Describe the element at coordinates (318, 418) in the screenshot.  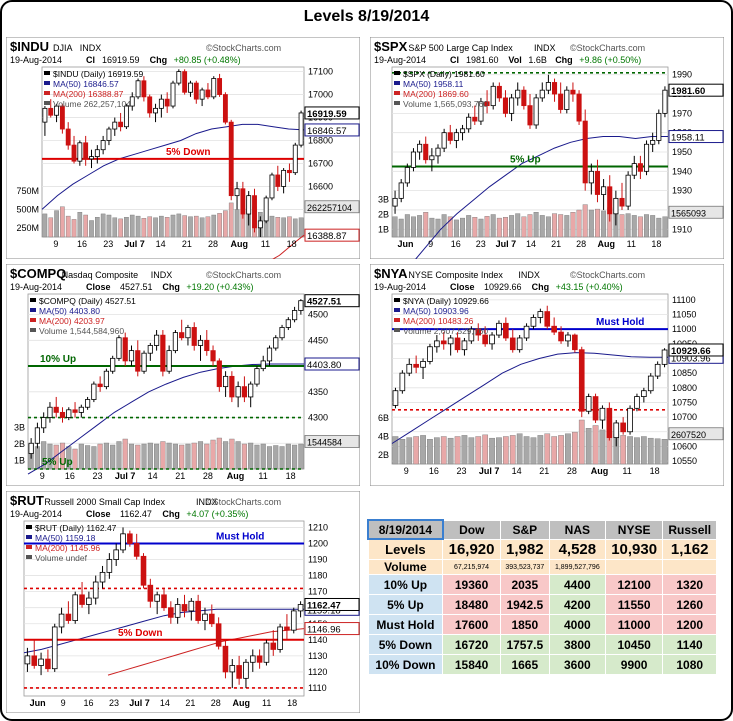
I see `y-tick-label: 4300` at that location.